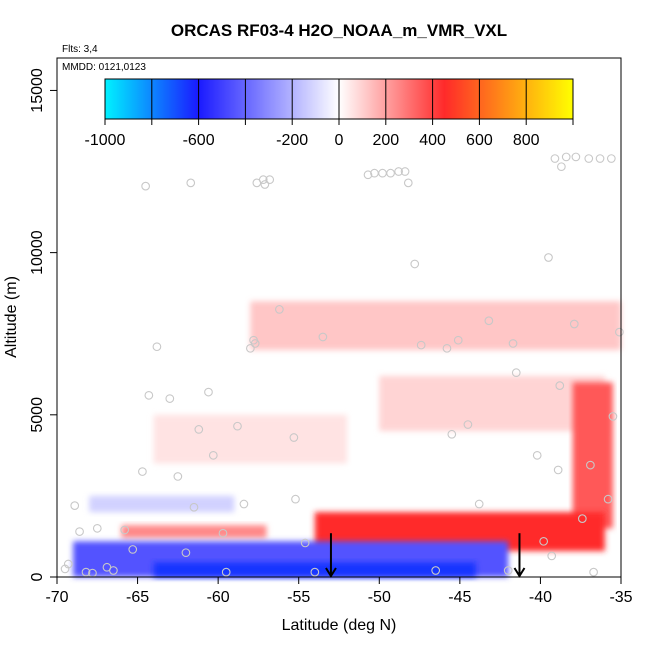  Describe the element at coordinates (592, 455) in the screenshot. I see `anomaly-region-east-column` at that location.